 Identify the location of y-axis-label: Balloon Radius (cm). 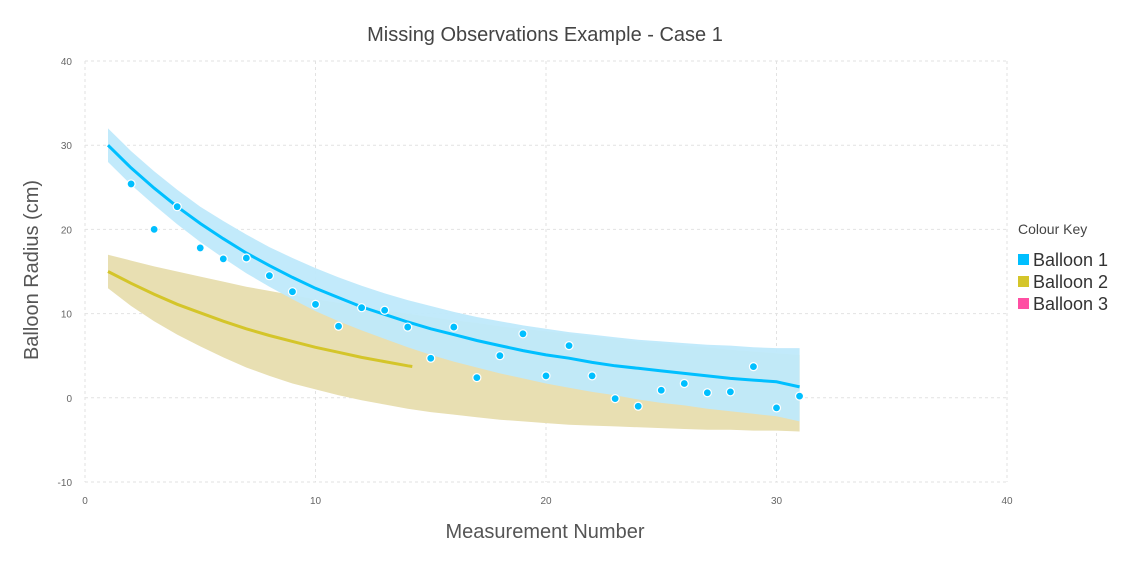
(32, 270).